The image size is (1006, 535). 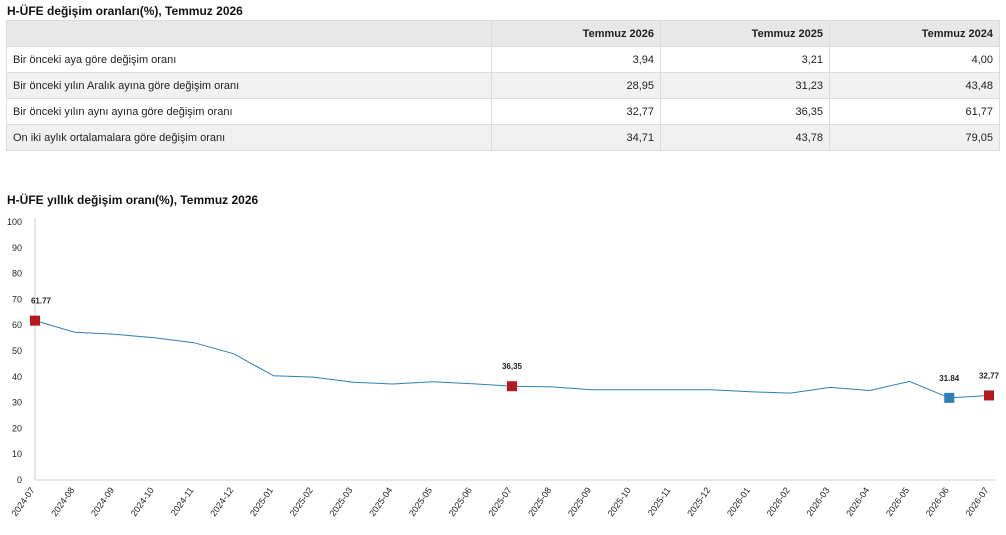 What do you see at coordinates (745, 59) in the screenshot?
I see `cell-value: 3,21` at bounding box center [745, 59].